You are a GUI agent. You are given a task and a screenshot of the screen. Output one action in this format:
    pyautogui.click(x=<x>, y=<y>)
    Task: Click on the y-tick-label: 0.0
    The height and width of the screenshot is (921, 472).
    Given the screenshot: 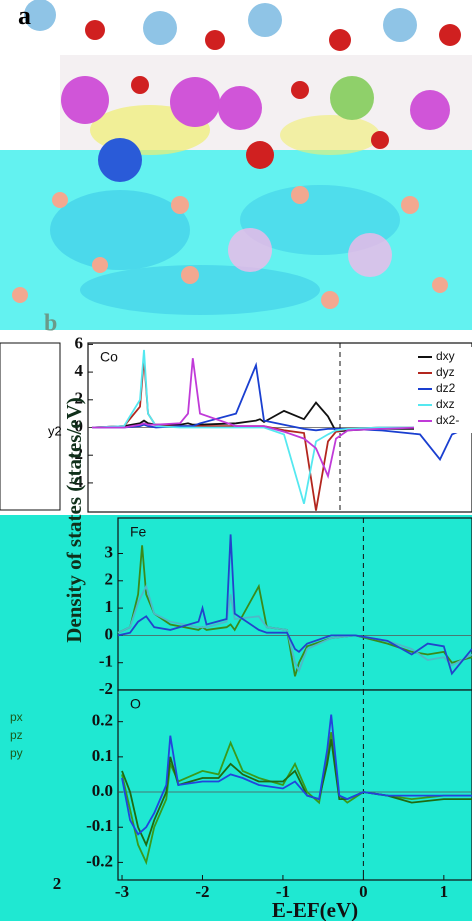 What is the action you would take?
    pyautogui.click(x=102, y=790)
    